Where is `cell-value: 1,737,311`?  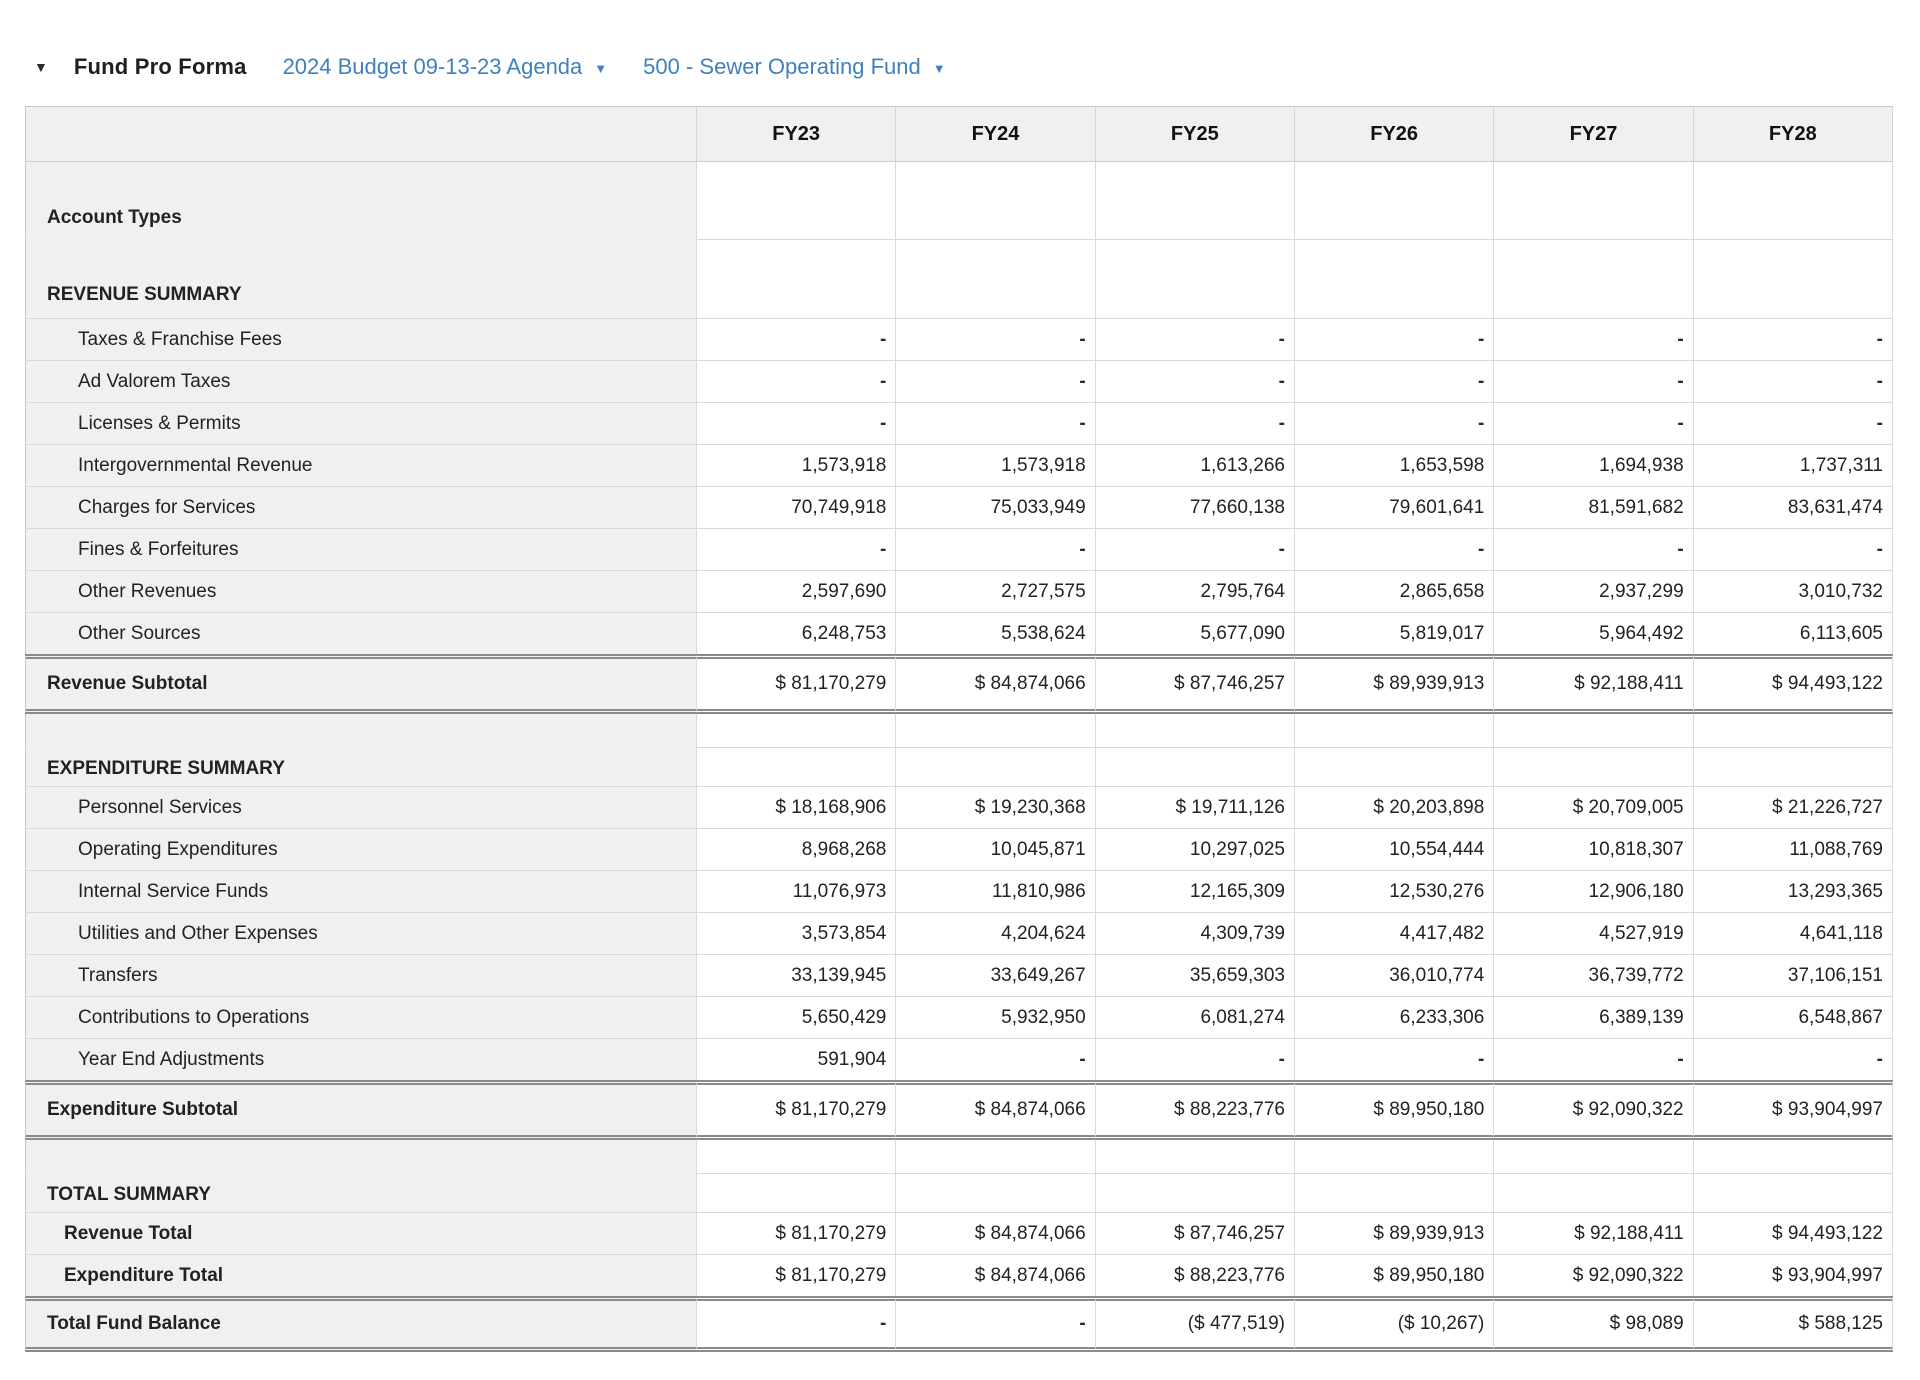
cell-value: 1,737,311 is located at coordinates (1793, 466).